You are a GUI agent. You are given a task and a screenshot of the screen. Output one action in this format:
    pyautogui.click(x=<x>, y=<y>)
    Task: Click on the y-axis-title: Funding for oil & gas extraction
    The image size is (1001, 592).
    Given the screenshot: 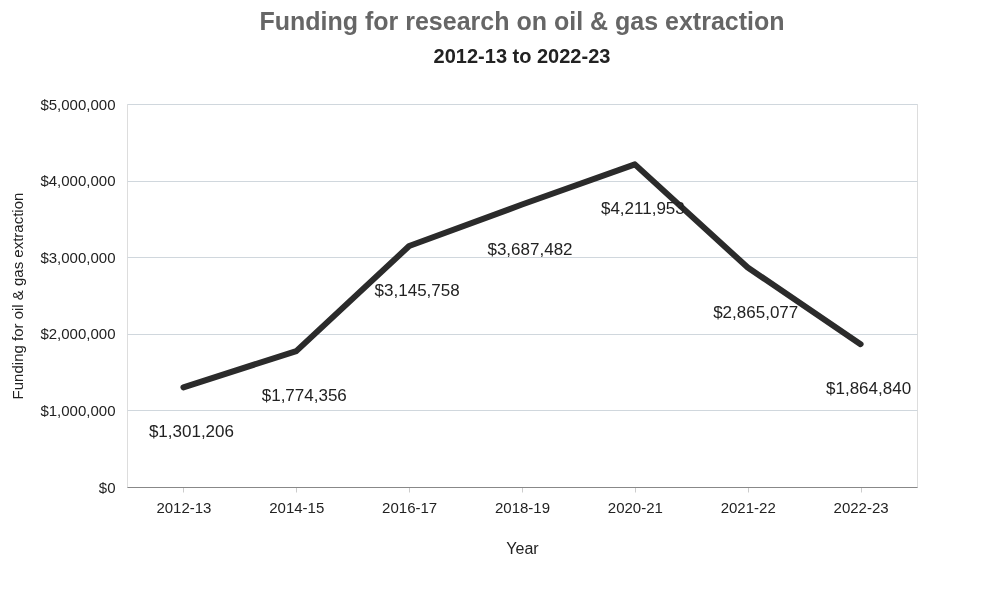 What is the action you would take?
    pyautogui.click(x=18, y=296)
    